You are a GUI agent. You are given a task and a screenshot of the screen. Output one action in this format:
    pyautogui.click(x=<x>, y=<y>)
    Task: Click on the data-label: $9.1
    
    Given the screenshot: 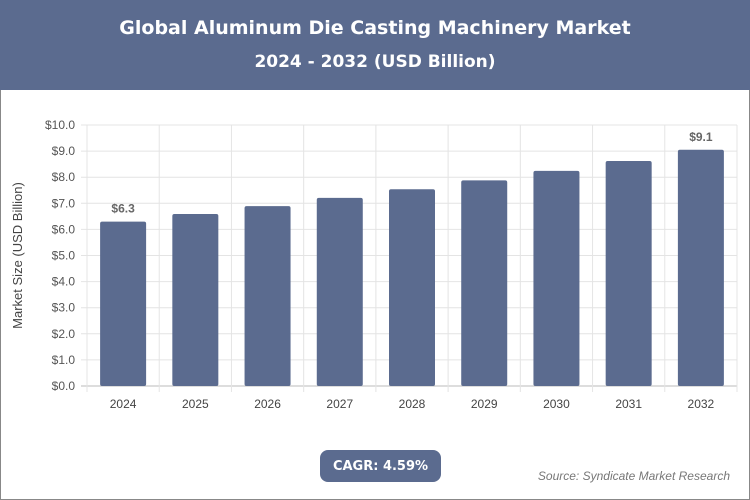 What is the action you would take?
    pyautogui.click(x=701, y=137)
    